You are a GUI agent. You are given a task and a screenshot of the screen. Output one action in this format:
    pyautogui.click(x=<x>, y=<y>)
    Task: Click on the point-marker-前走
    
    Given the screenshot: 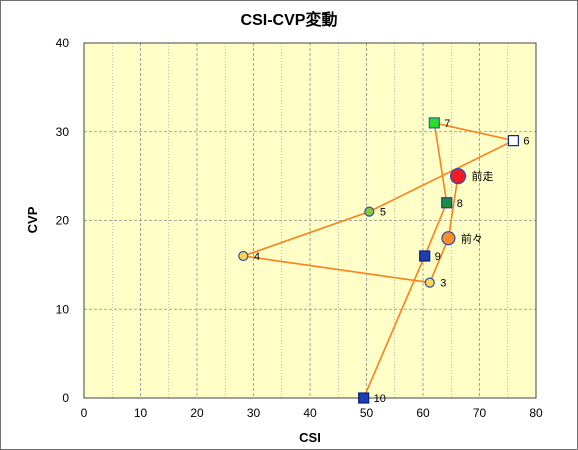 What is the action you would take?
    pyautogui.click(x=458, y=176)
    